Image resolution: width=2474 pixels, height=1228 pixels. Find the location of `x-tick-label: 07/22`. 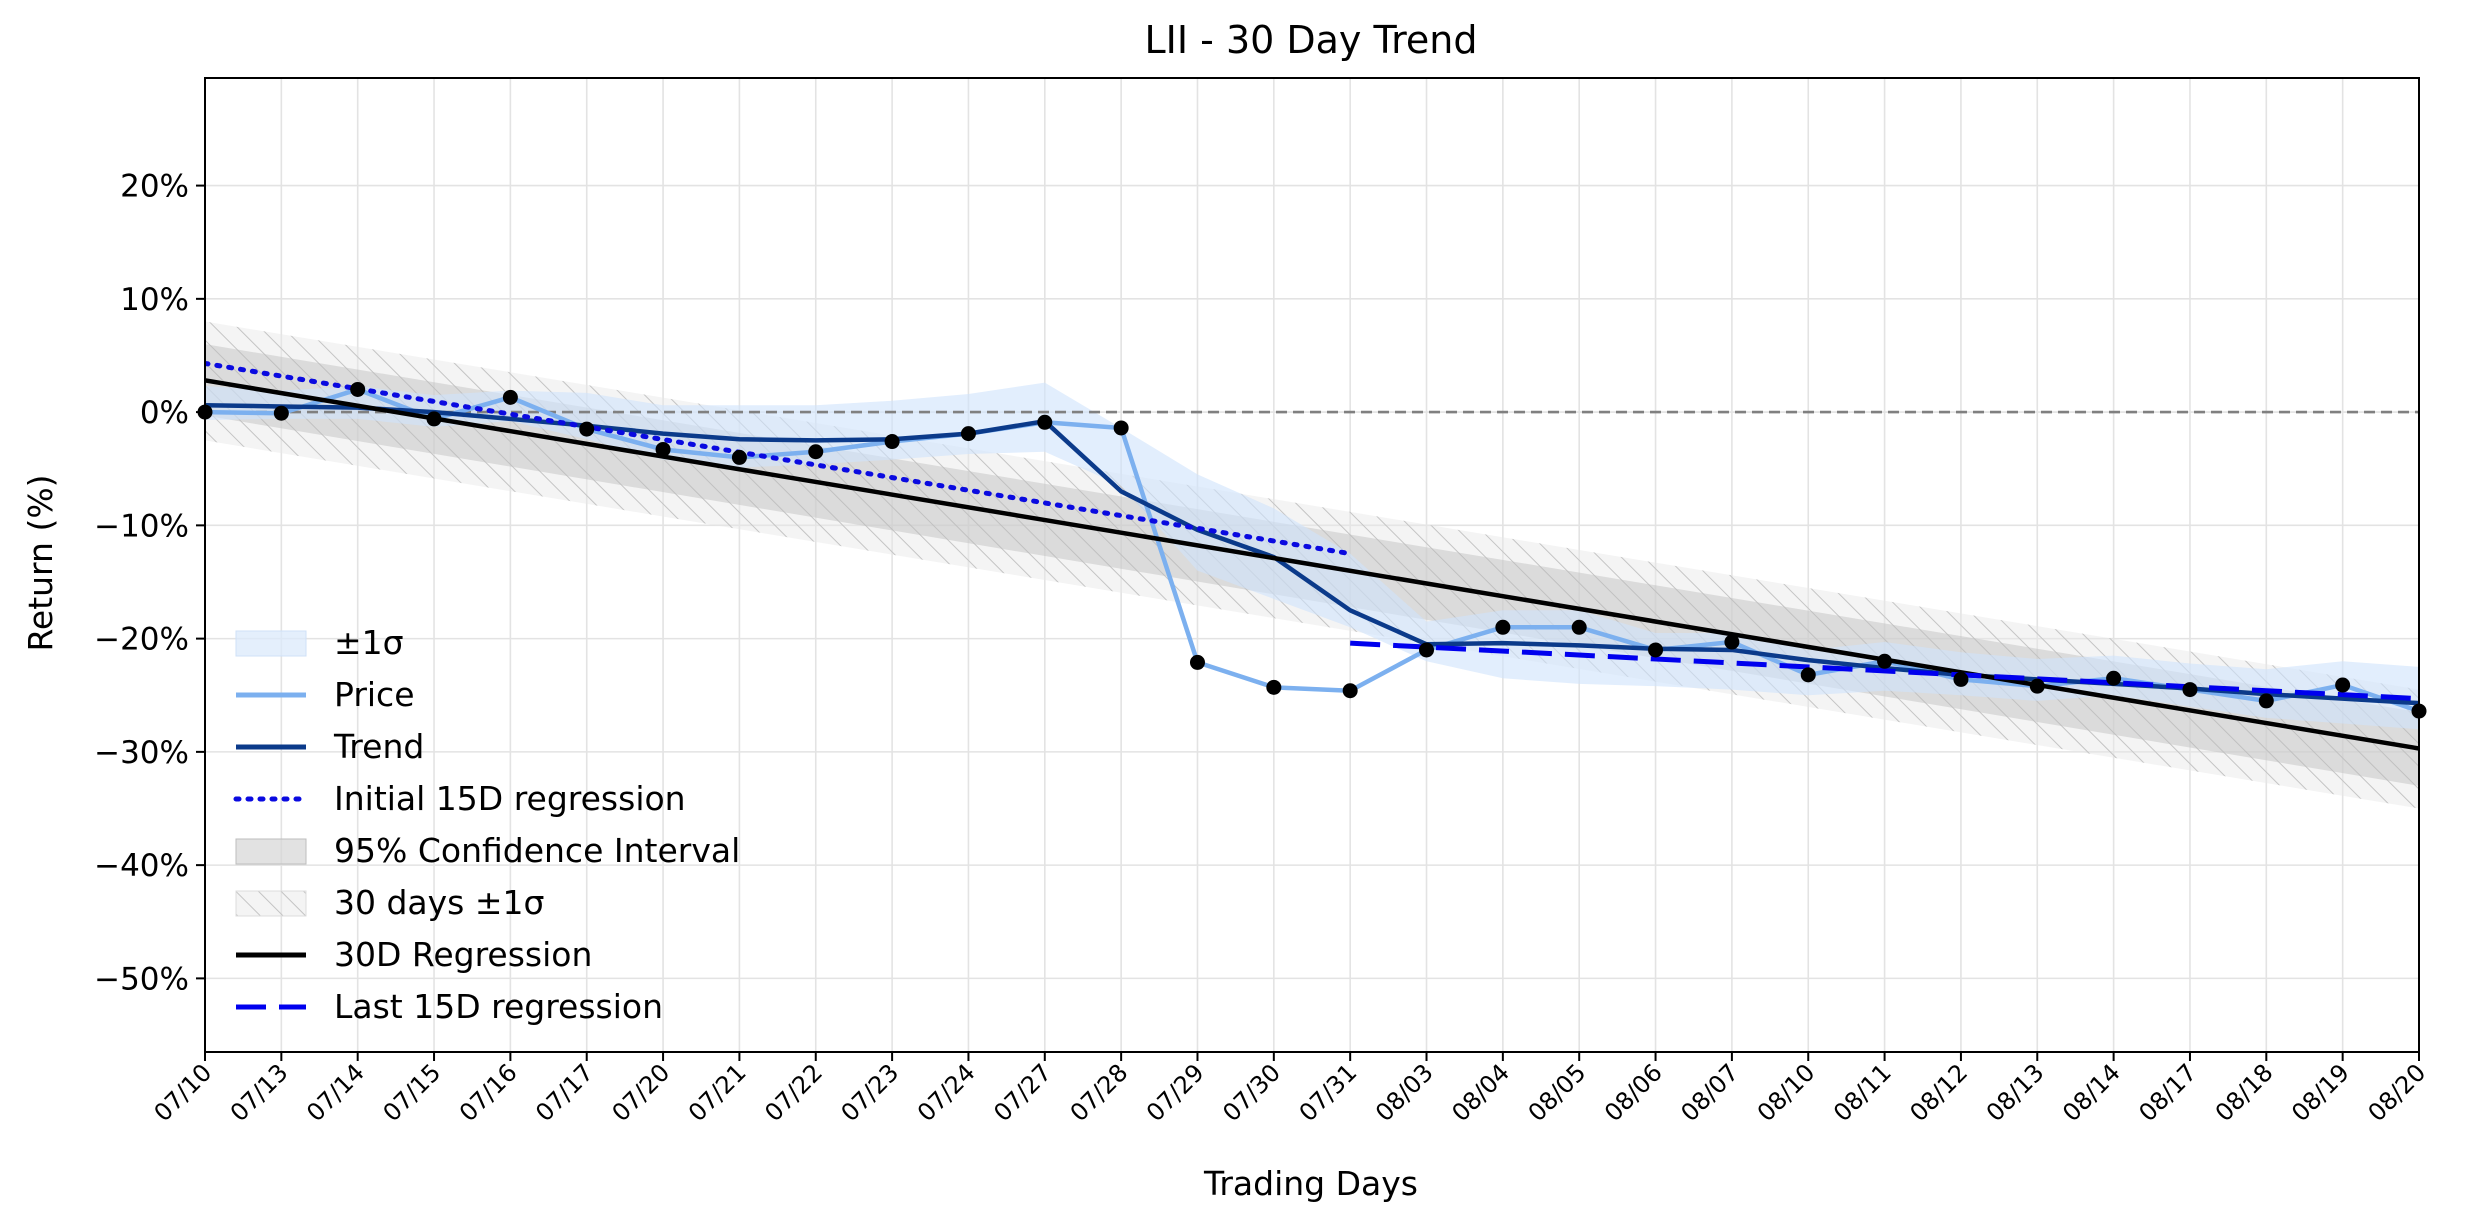

x-tick-label: 07/22 is located at coordinates (793, 1092).